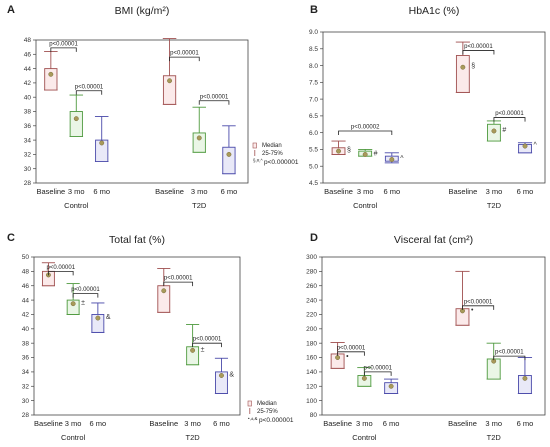  Describe the element at coordinates (494, 437) in the screenshot. I see `panel-d-group-label: T2D` at that location.